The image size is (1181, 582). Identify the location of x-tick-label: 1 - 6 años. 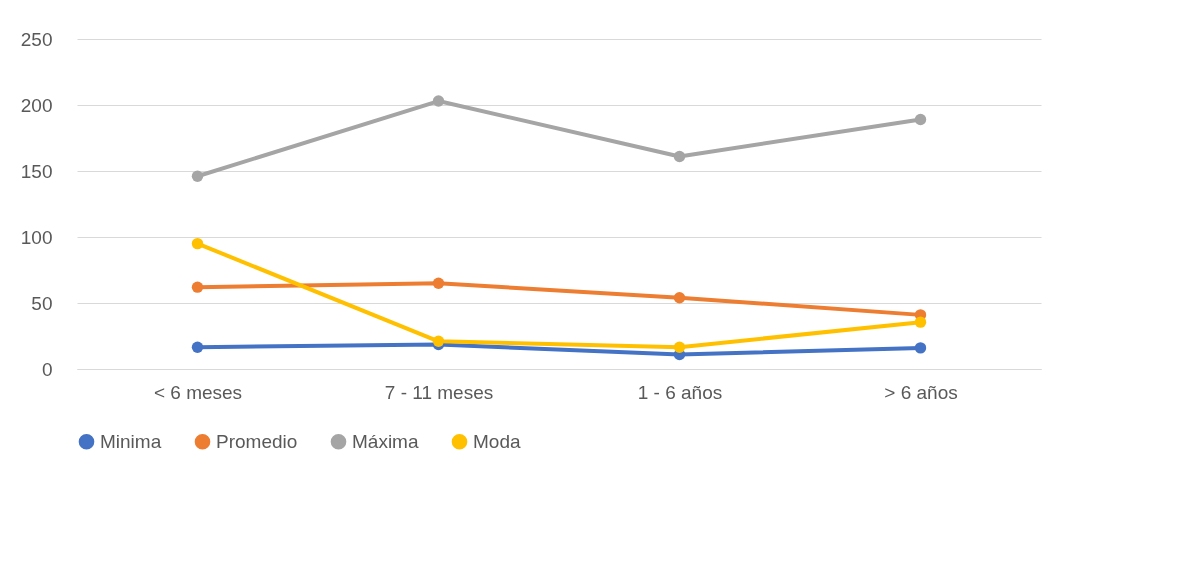
(680, 392).